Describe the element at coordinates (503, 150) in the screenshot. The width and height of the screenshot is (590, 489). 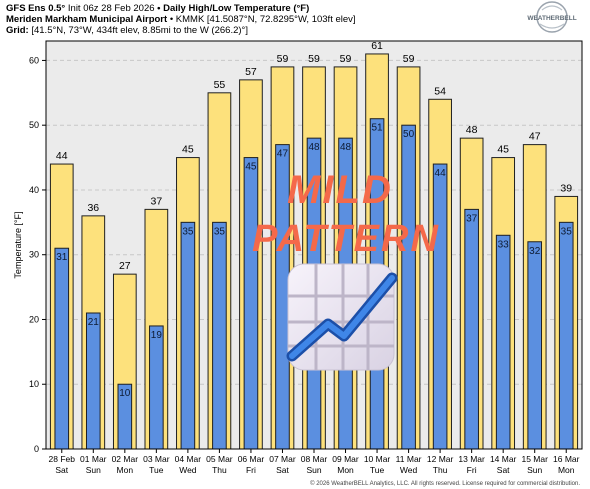
I see `high-temp-label: 45` at that location.